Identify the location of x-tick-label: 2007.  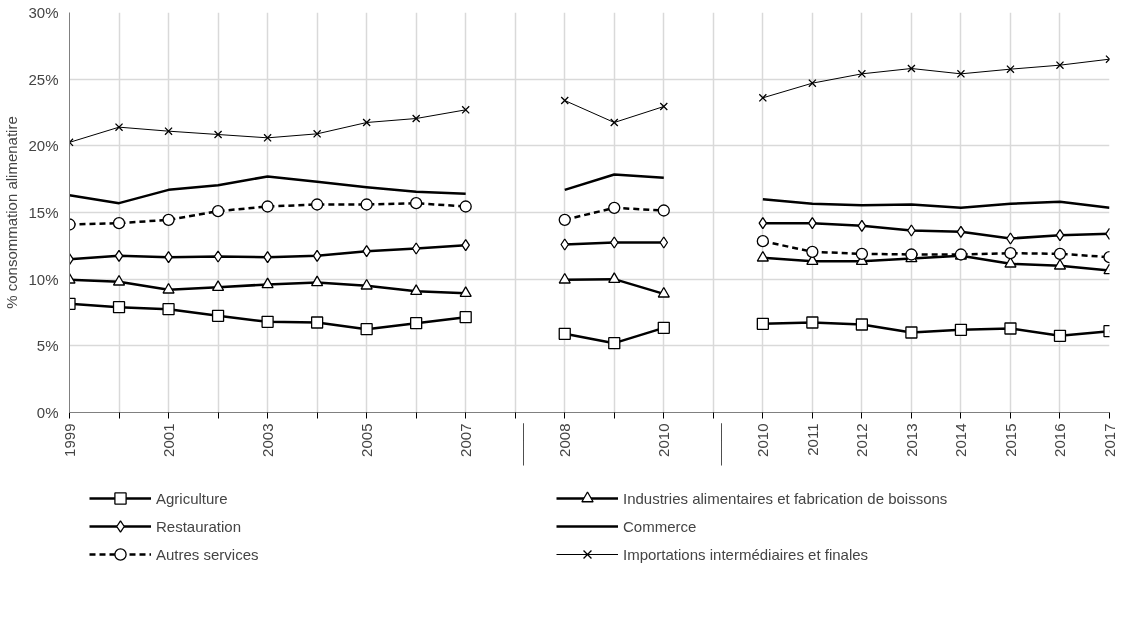
(466, 440).